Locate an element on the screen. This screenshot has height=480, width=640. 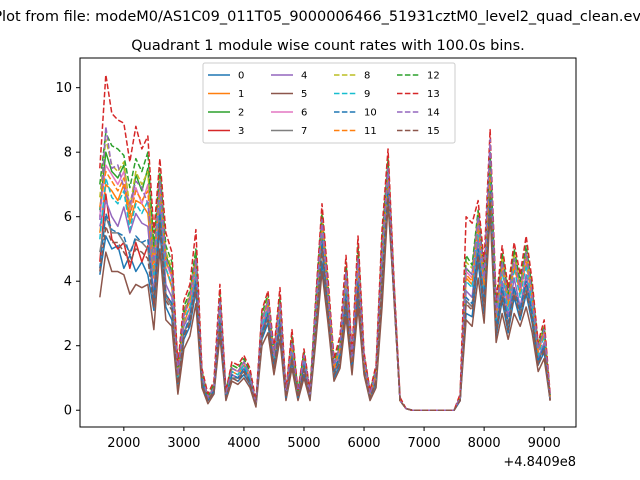
legend-label-3: 3 is located at coordinates (241, 131).